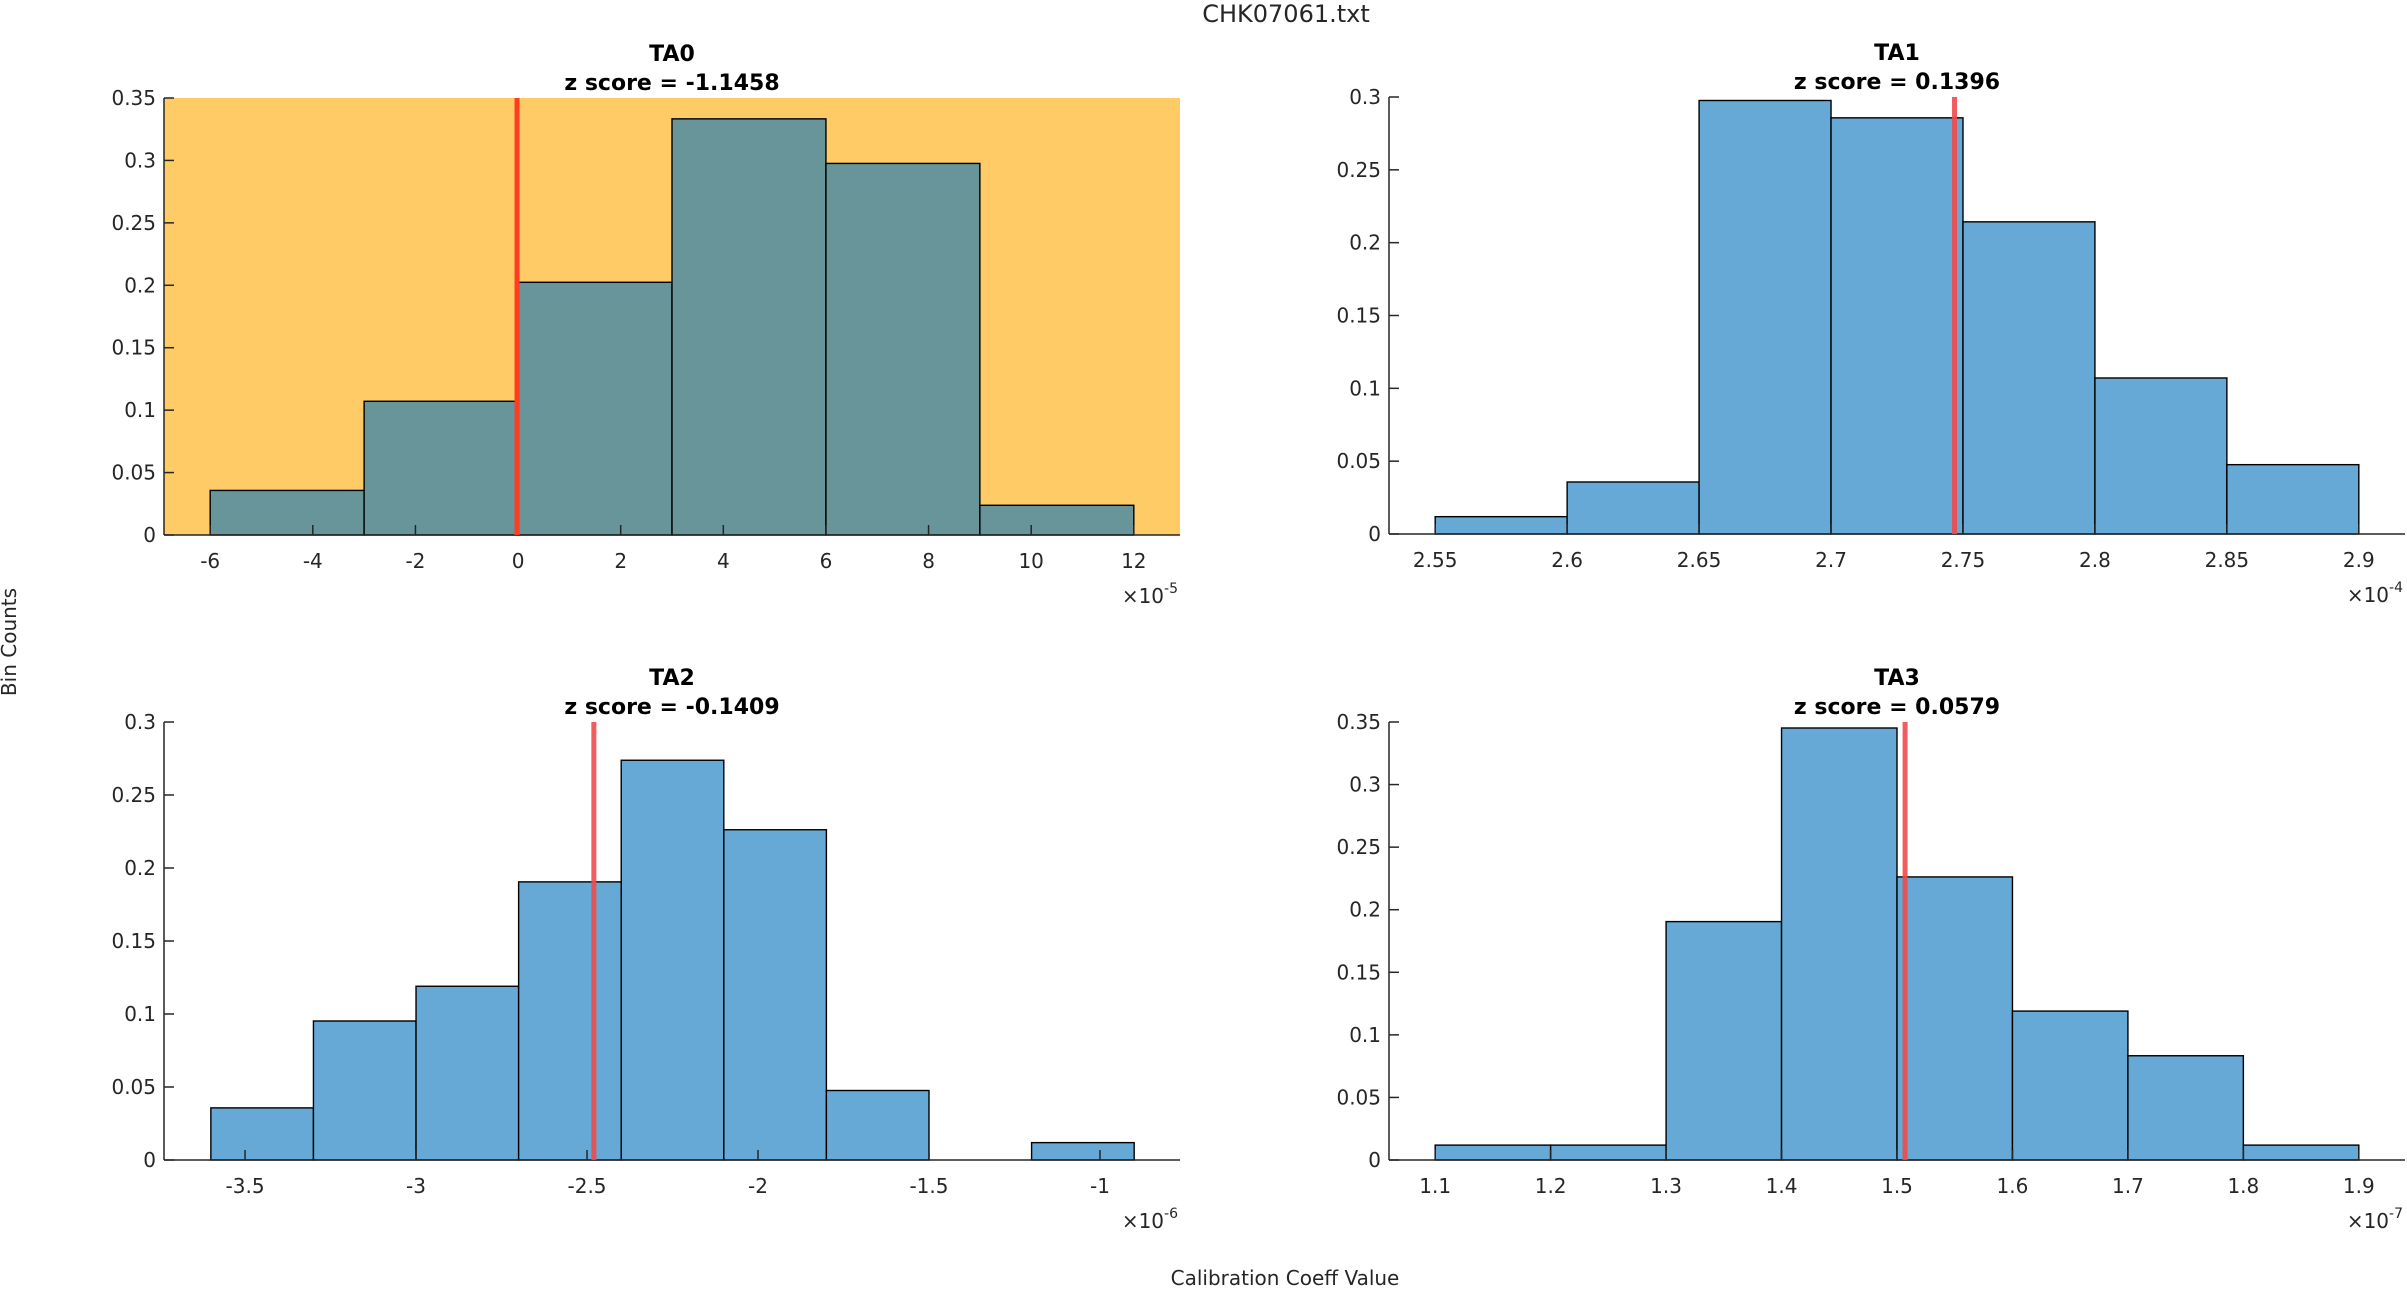 The height and width of the screenshot is (1290, 2407). I want to click on x-tick-label: 1.8, so click(2243, 1186).